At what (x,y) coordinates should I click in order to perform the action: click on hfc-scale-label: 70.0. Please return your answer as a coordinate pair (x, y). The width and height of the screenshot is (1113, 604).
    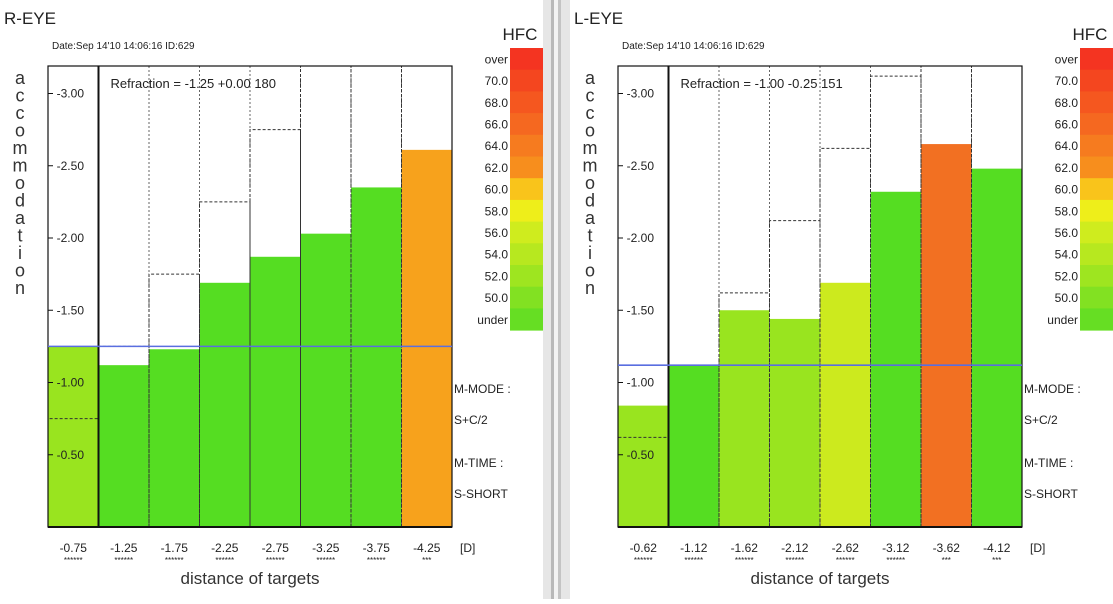
    Looking at the image, I should click on (497, 81).